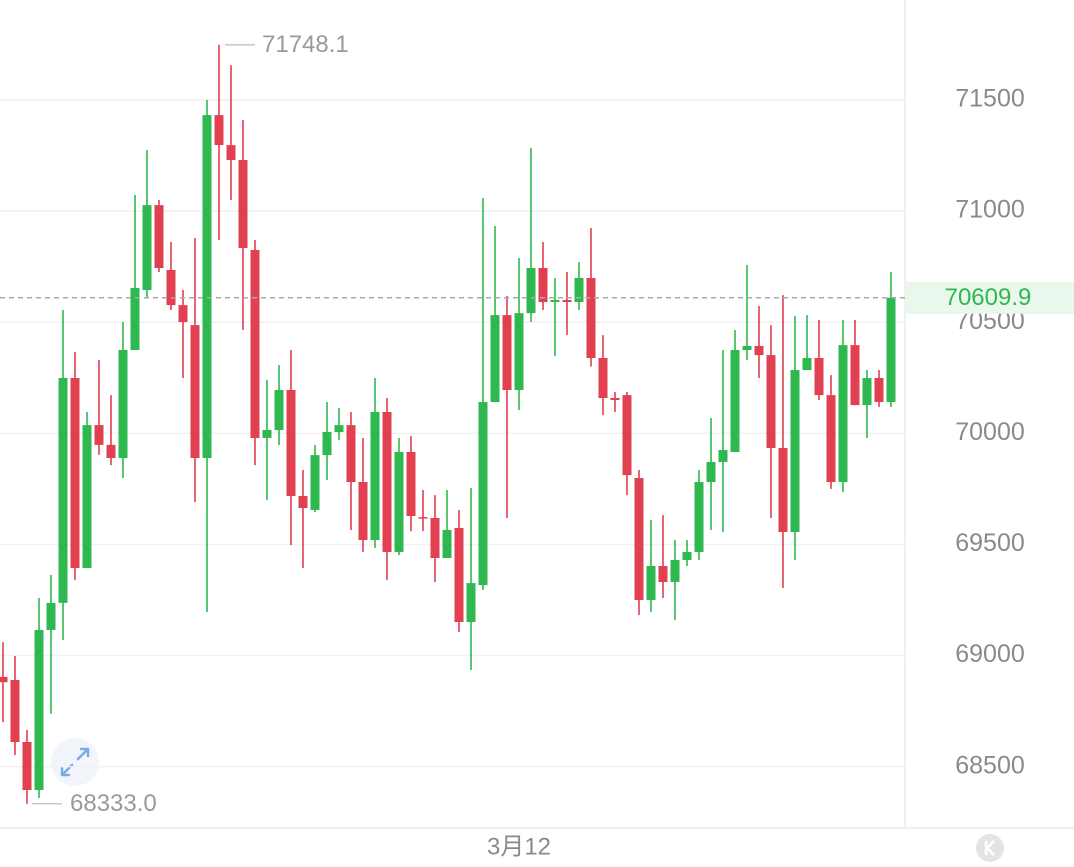  I want to click on y-tick-label: 70000, so click(990, 432).